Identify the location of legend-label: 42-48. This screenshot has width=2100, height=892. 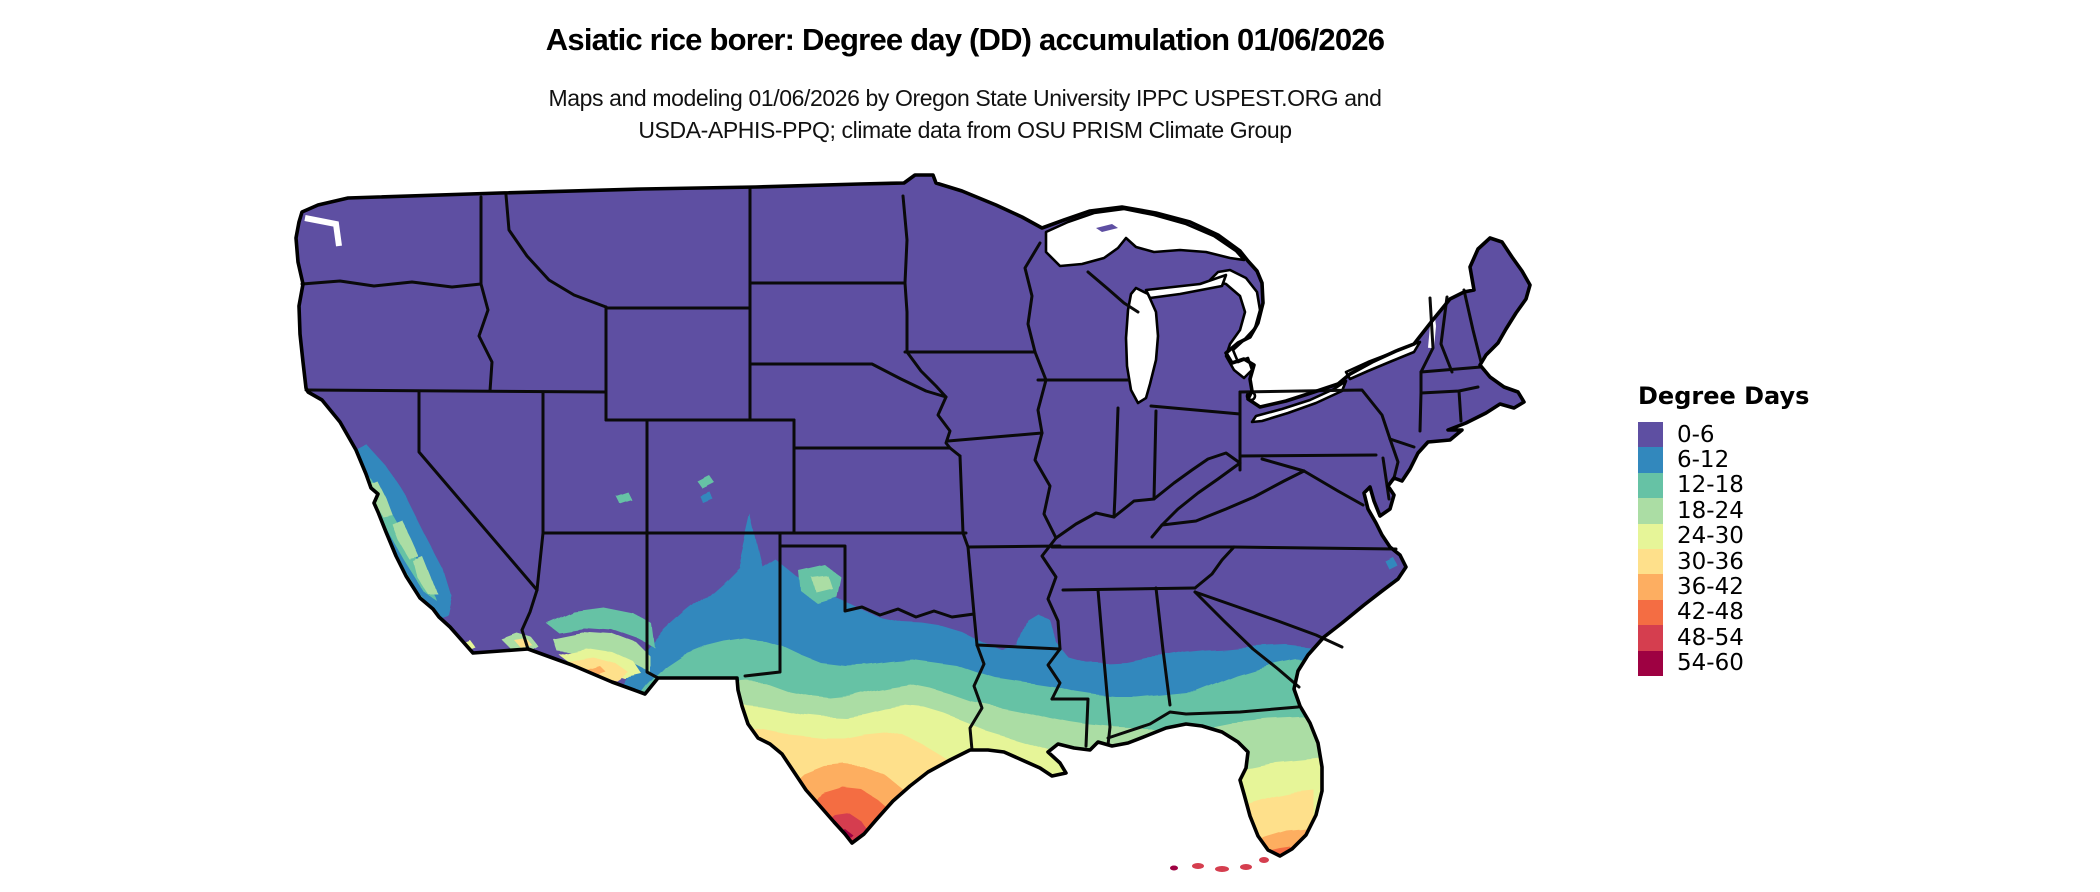
(1710, 612).